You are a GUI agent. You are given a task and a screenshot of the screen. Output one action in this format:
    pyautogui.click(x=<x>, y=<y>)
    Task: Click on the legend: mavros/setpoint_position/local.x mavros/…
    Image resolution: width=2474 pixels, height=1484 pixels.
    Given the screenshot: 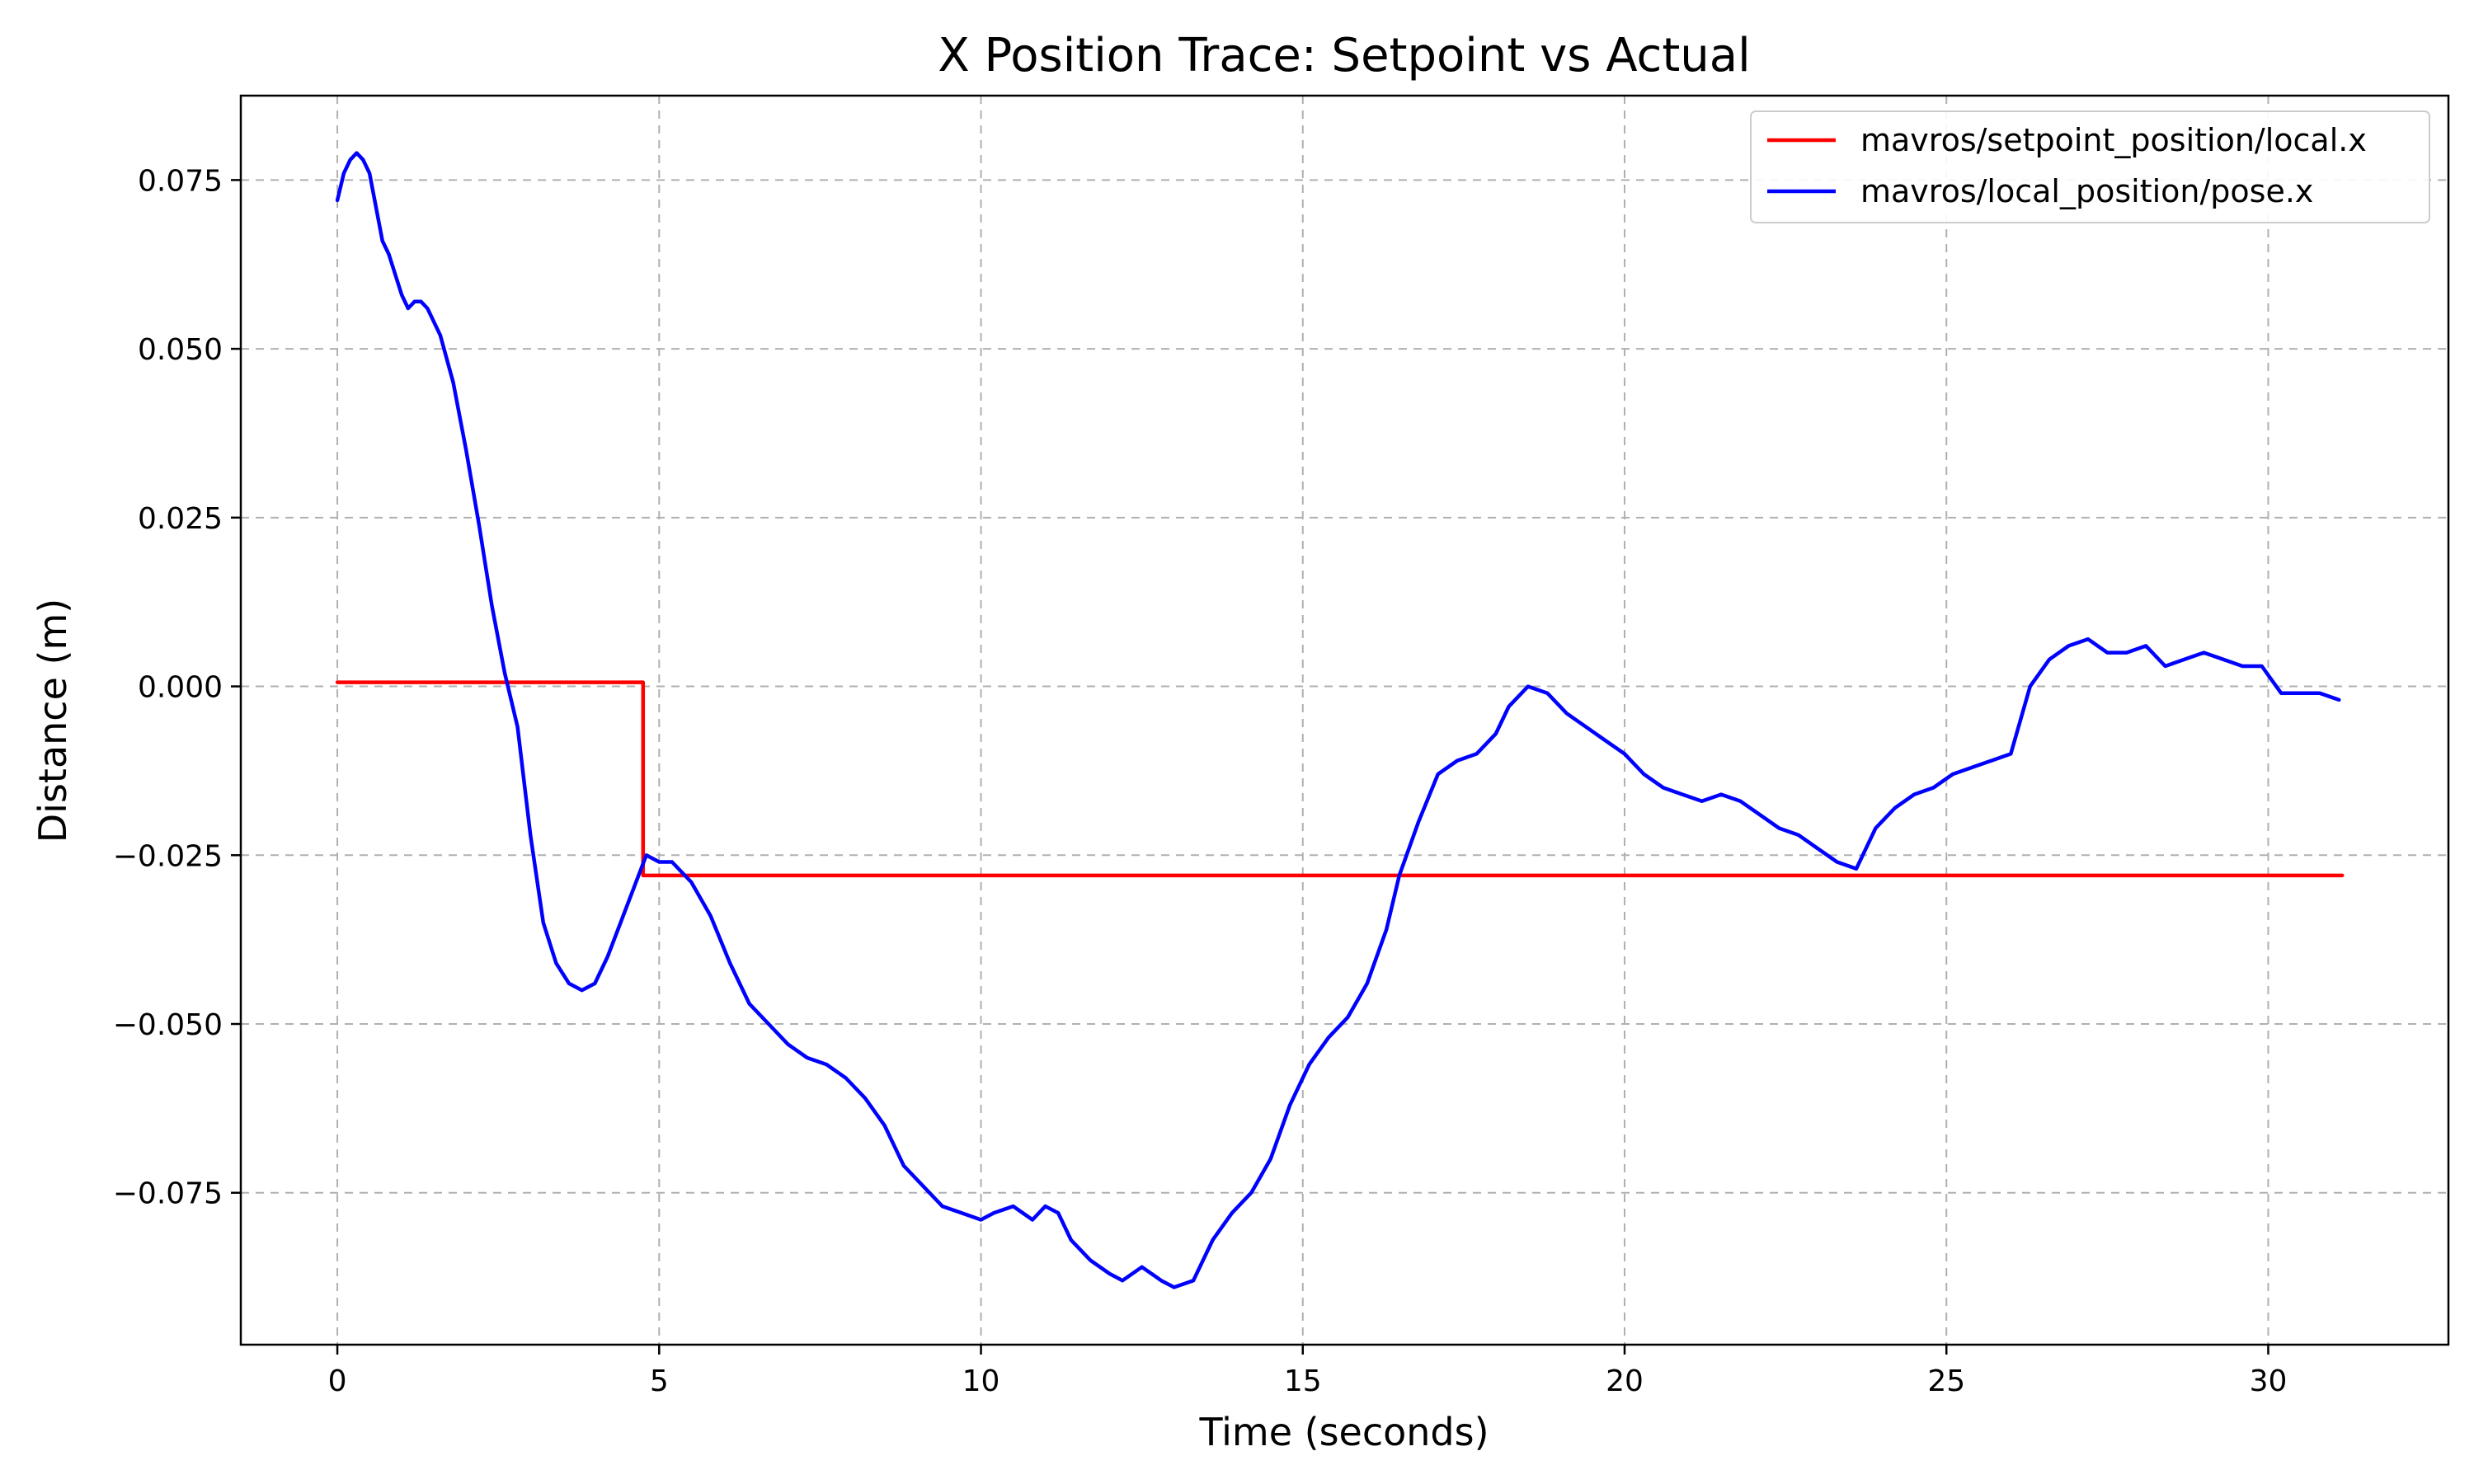 What is the action you would take?
    pyautogui.click(x=2090, y=166)
    